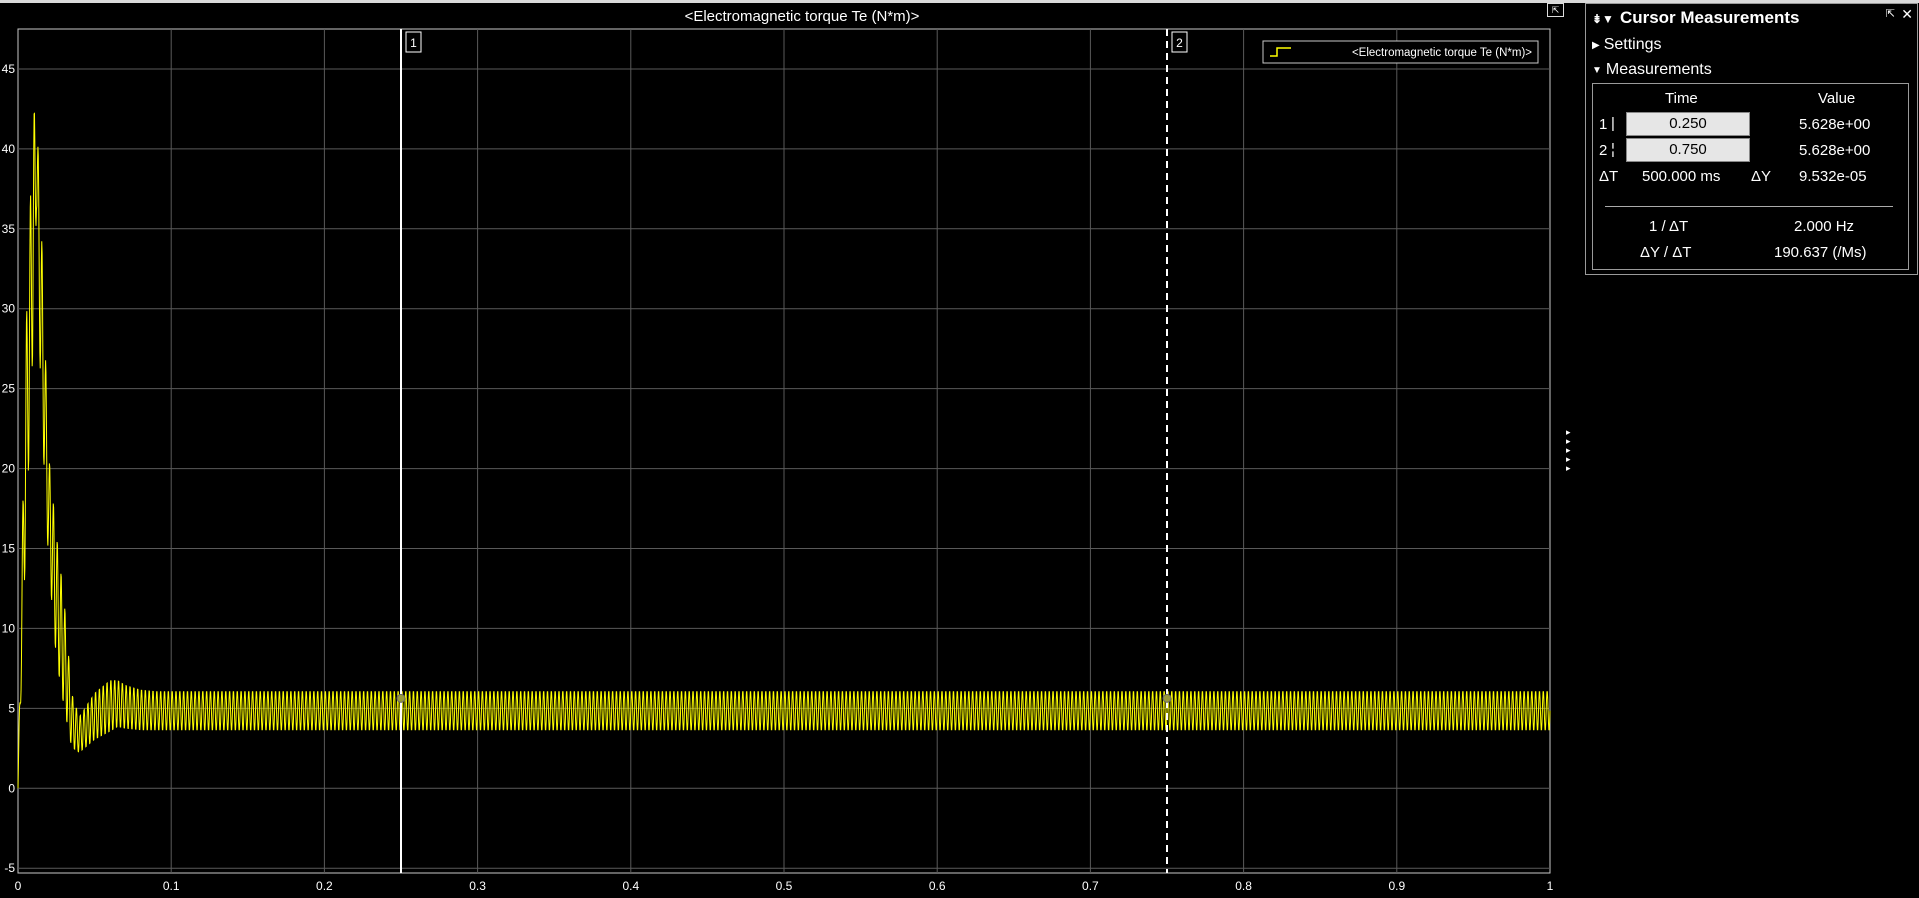 The height and width of the screenshot is (898, 1919). I want to click on inverse-delta-t-label: 1 / ΔT, so click(1669, 226).